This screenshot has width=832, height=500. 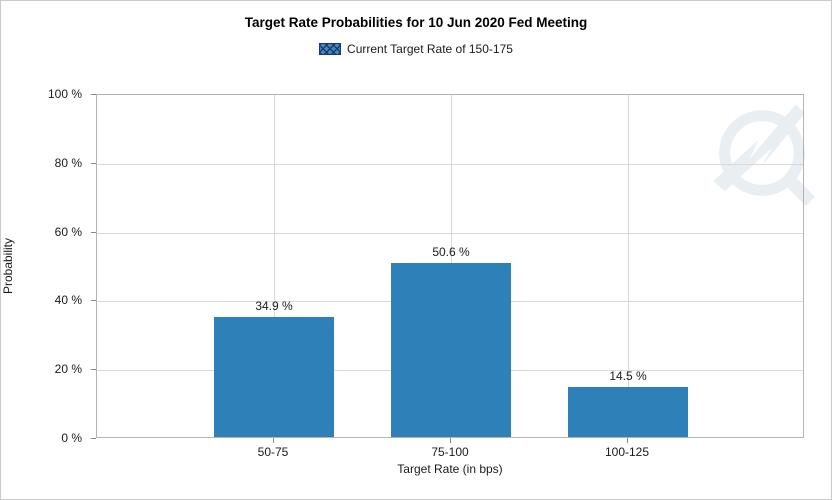 What do you see at coordinates (628, 376) in the screenshot?
I see `bar-value-label: 14.5 %` at bounding box center [628, 376].